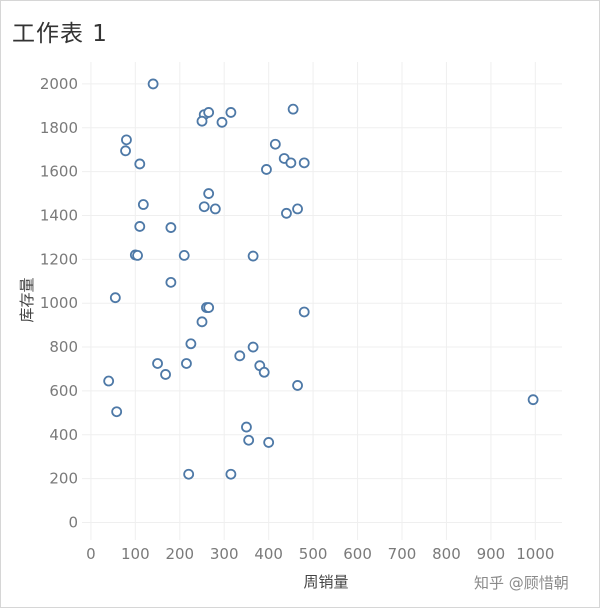 This screenshot has width=600, height=608. Describe the element at coordinates (224, 554) in the screenshot. I see `x-tick-label: 300` at that location.